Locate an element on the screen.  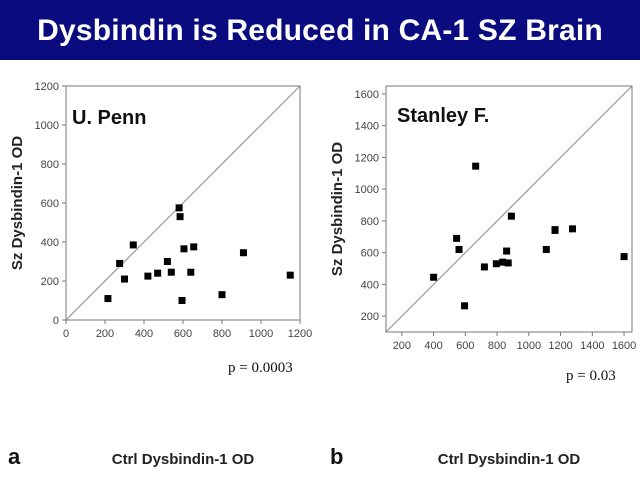
x-tick-label: 1400 is located at coordinates (592, 346).